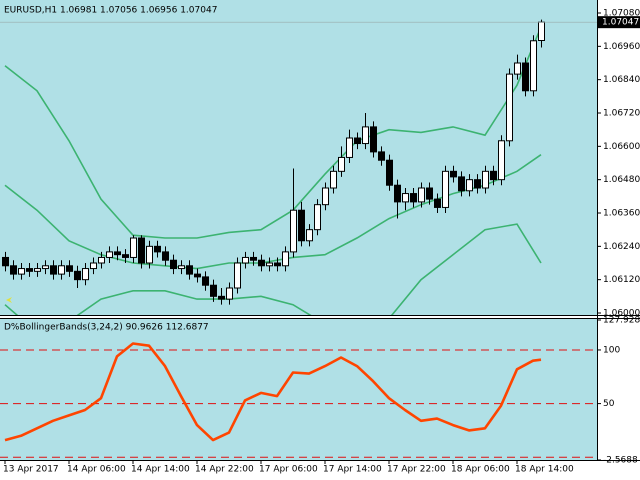  What do you see at coordinates (96, 470) in the screenshot?
I see `x-tick-label: 14 Apr 06:00` at bounding box center [96, 470].